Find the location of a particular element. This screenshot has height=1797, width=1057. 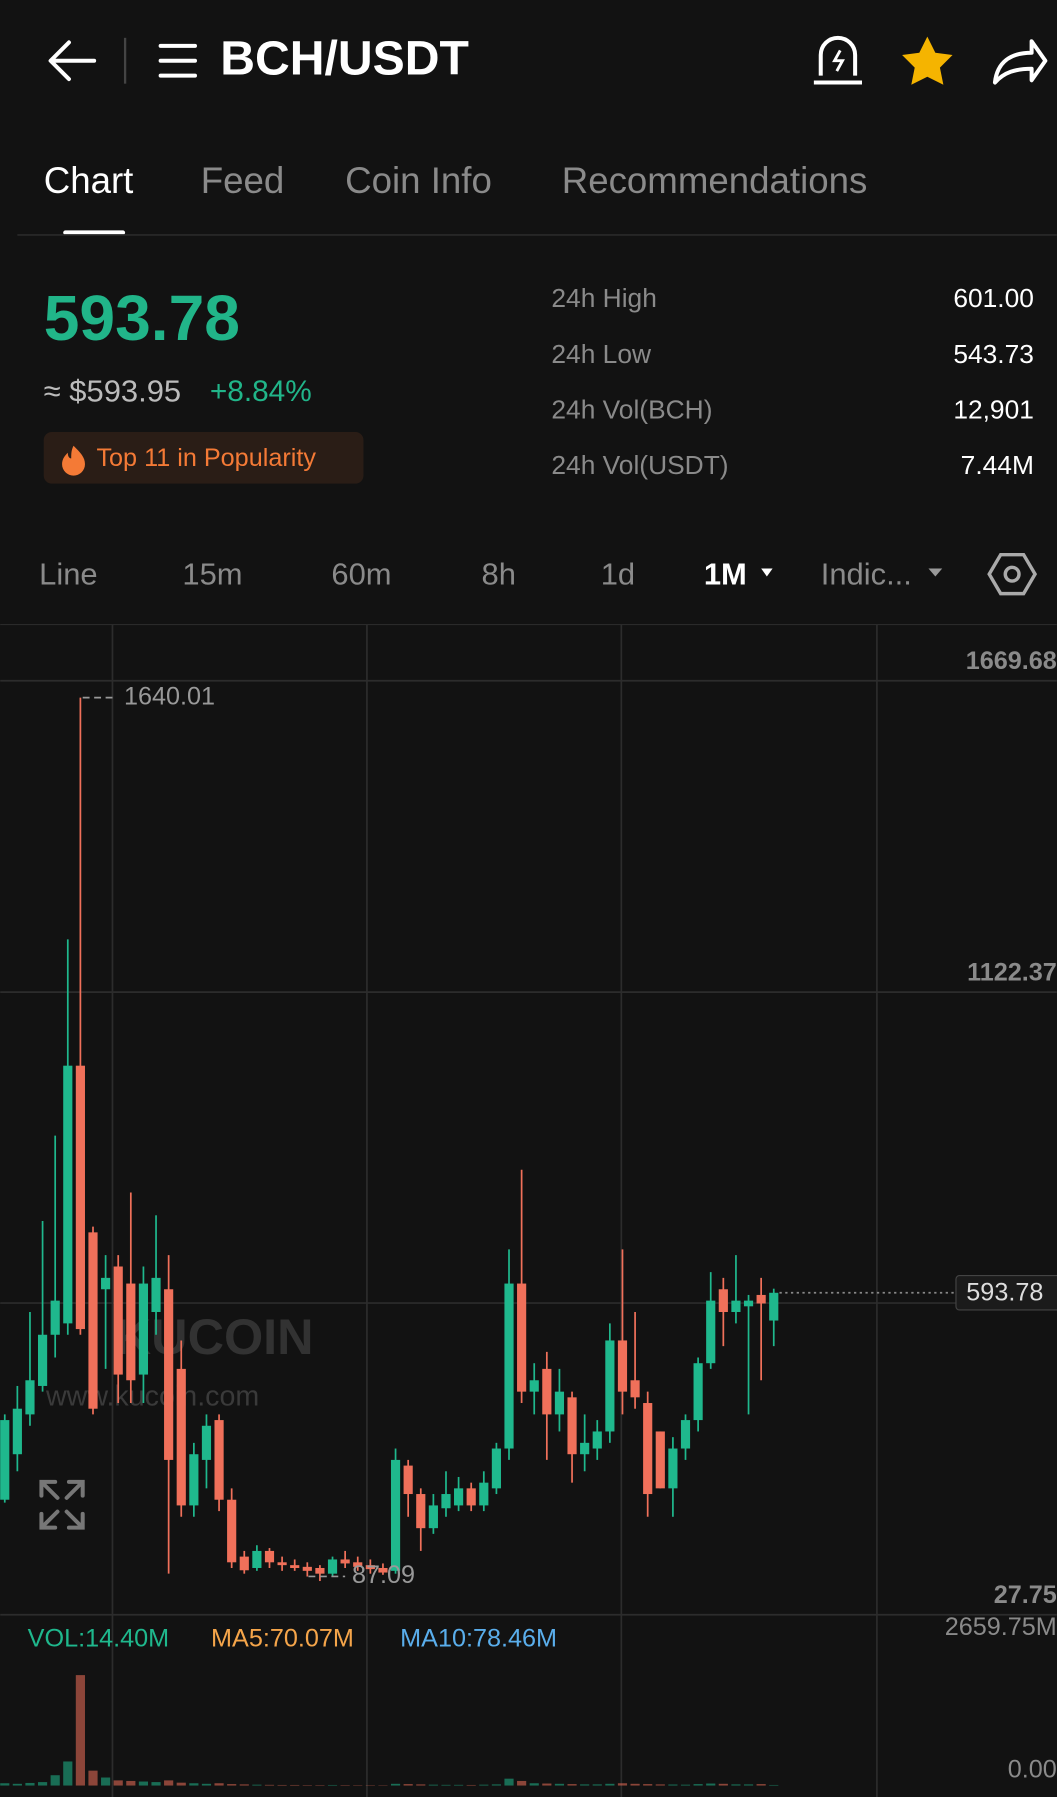

dropdown-icon is located at coordinates (935, 572).